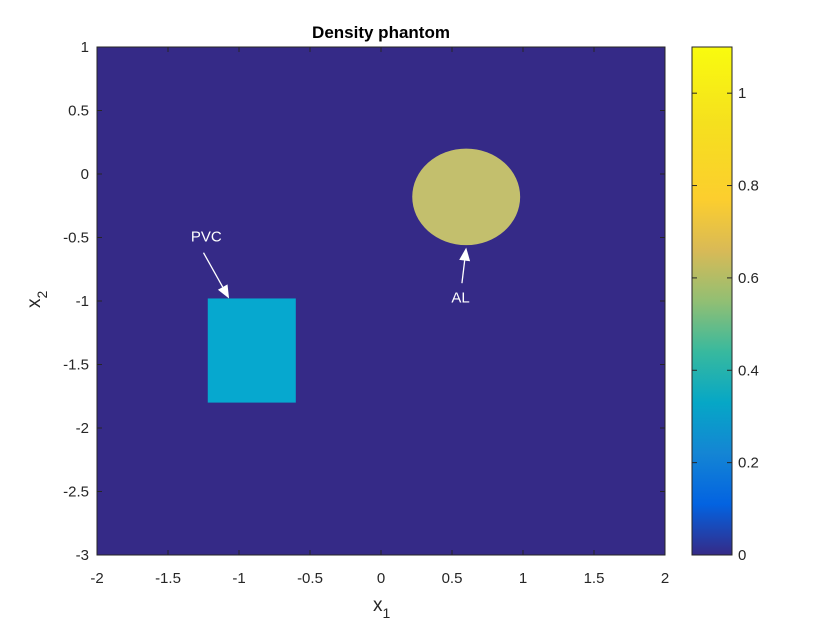  What do you see at coordinates (381, 32) in the screenshot?
I see `chart-title: Density phantom` at bounding box center [381, 32].